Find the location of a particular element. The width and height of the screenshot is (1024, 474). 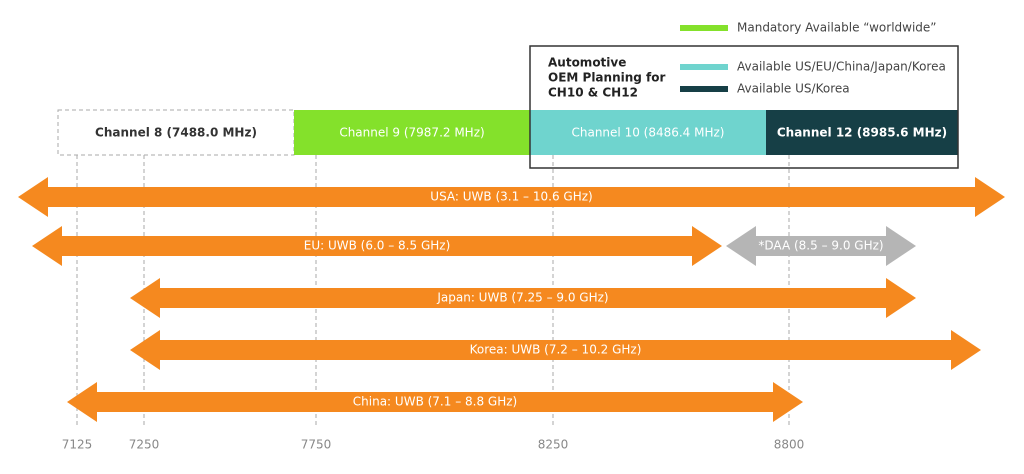

legend-box is located at coordinates (744, 107).